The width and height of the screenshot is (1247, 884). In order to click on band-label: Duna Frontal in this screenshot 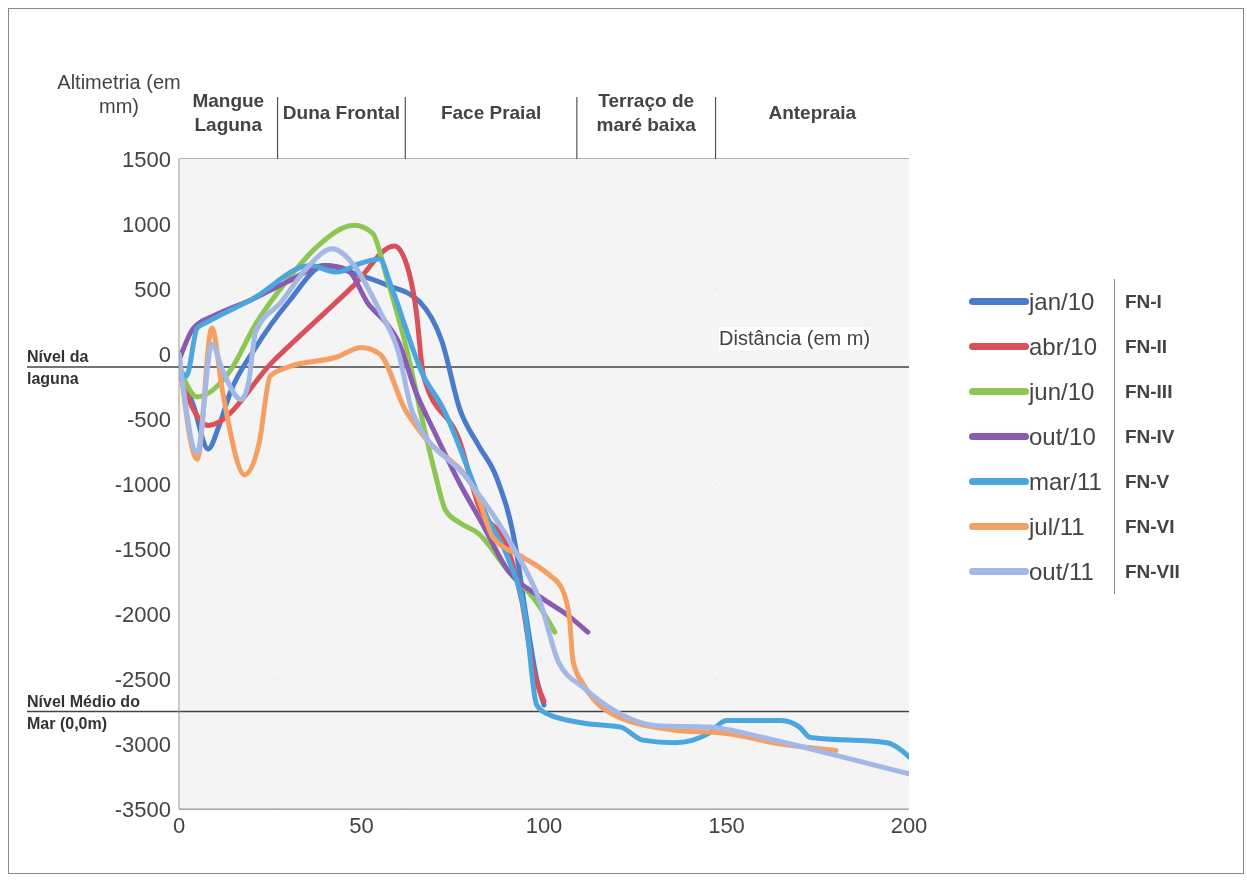, I will do `click(341, 112)`.